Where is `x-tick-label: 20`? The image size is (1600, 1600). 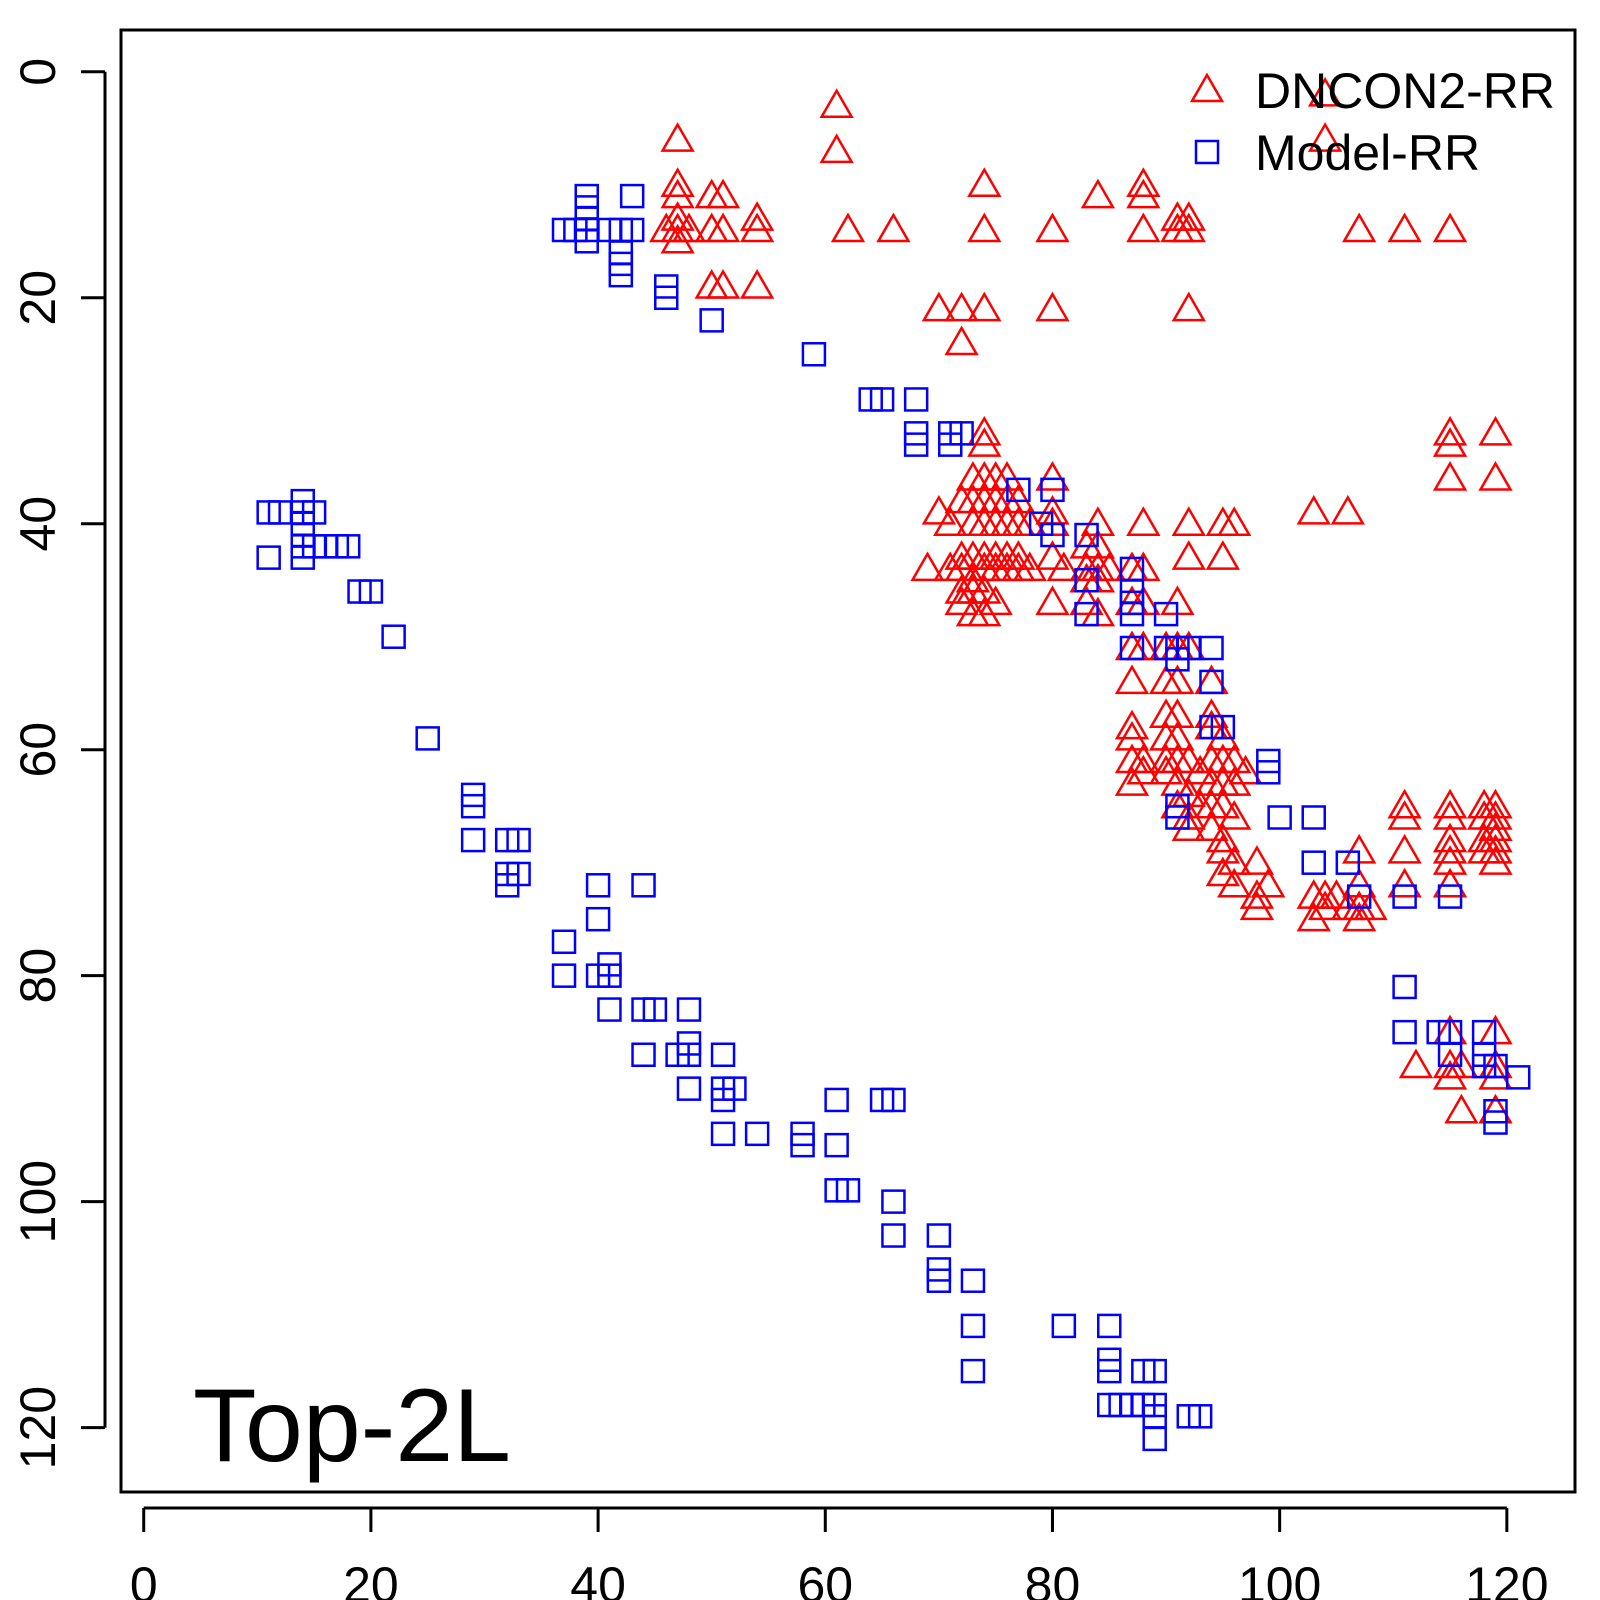 x-tick-label: 20 is located at coordinates (371, 1578).